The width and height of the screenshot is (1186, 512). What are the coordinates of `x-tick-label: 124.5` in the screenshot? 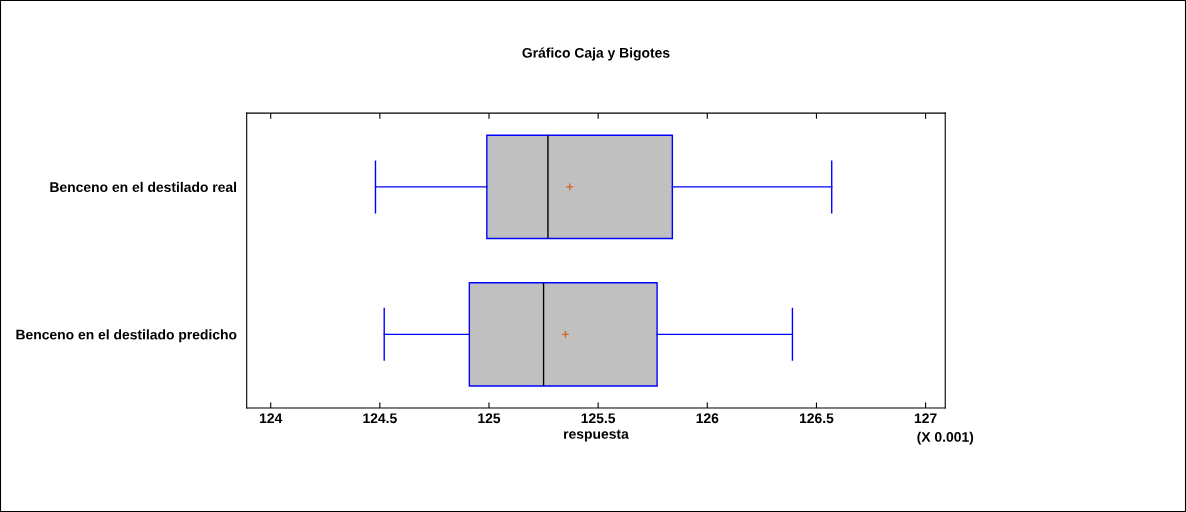 It's located at (380, 418).